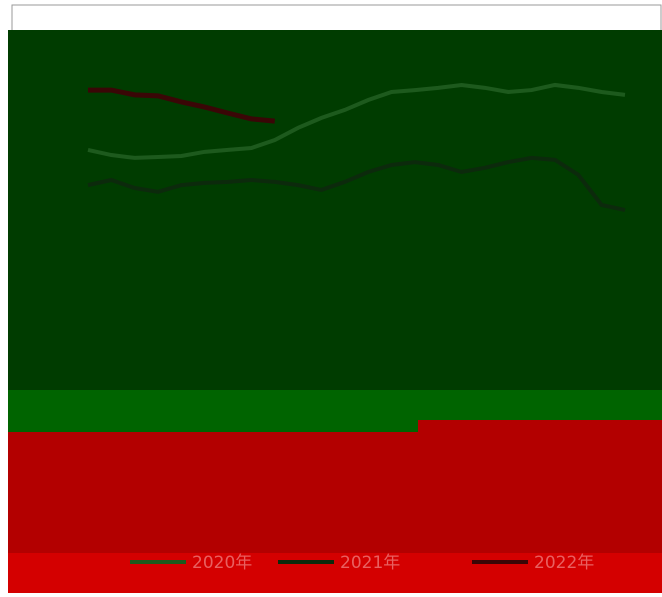  What do you see at coordinates (335, 573) in the screenshot?
I see `legend-area` at bounding box center [335, 573].